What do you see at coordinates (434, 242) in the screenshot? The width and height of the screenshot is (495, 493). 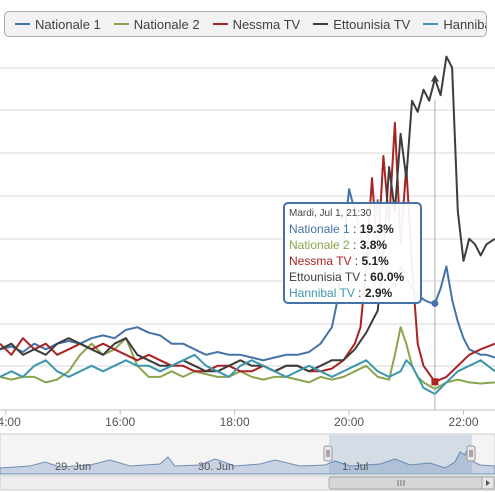 I see `crosshair` at bounding box center [434, 242].